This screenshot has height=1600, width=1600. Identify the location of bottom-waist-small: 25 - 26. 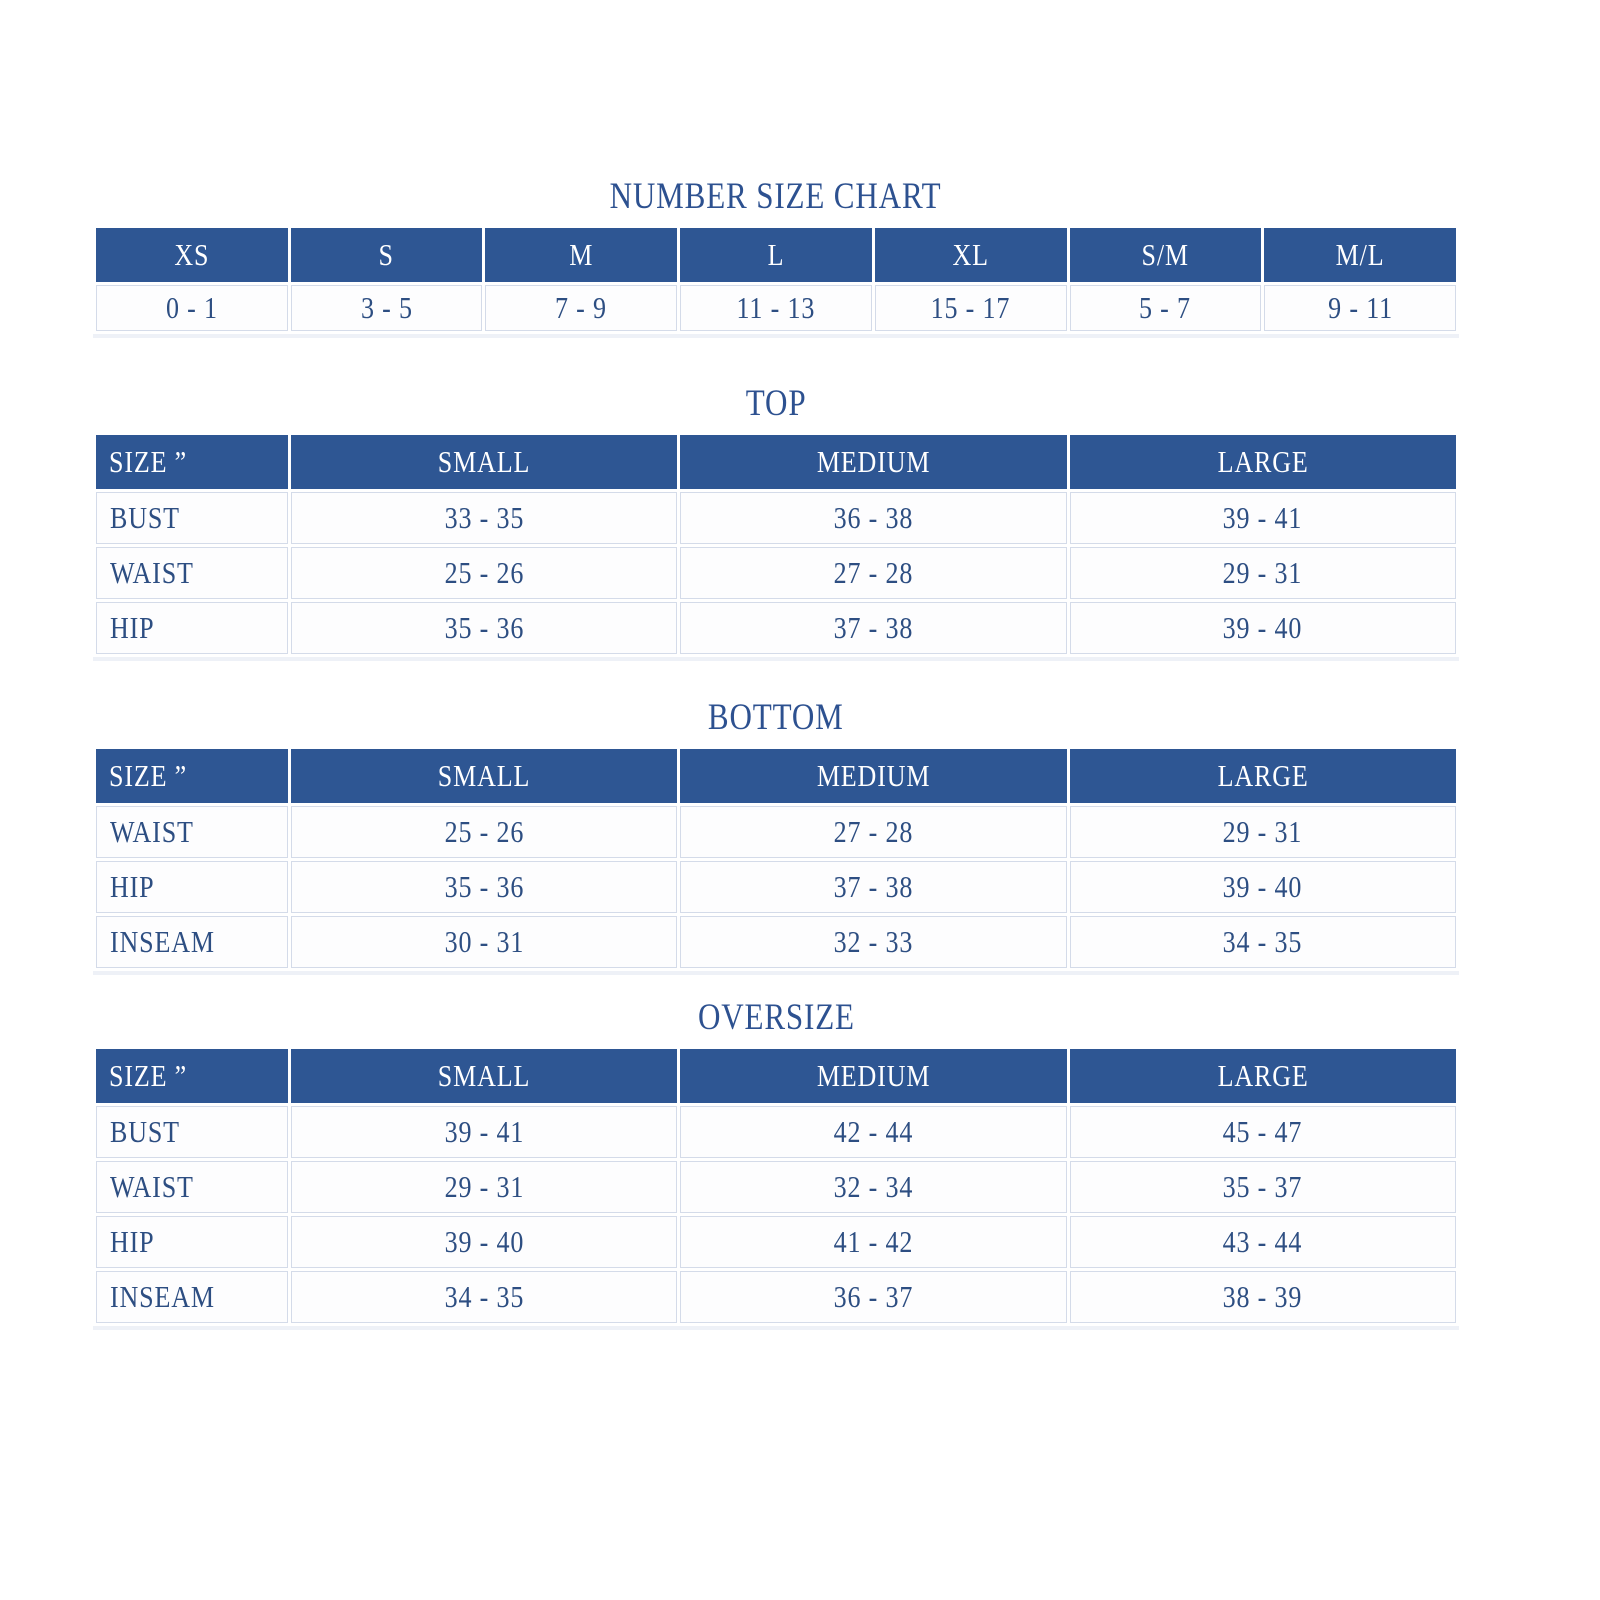
(484, 832).